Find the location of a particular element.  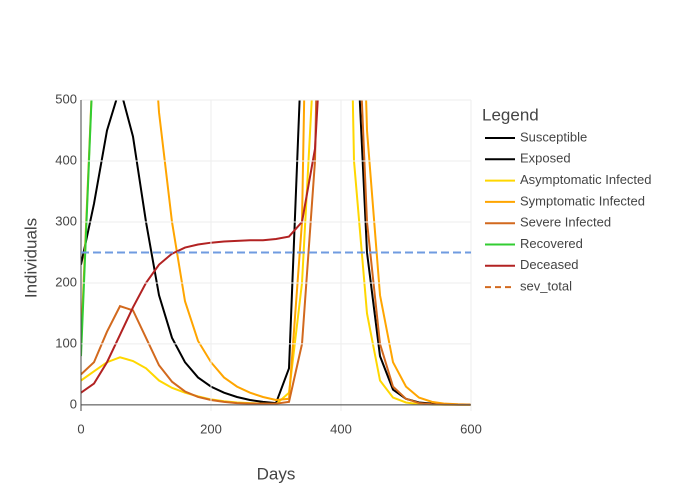

legend-label: Asymptomatic Infected is located at coordinates (586, 179).